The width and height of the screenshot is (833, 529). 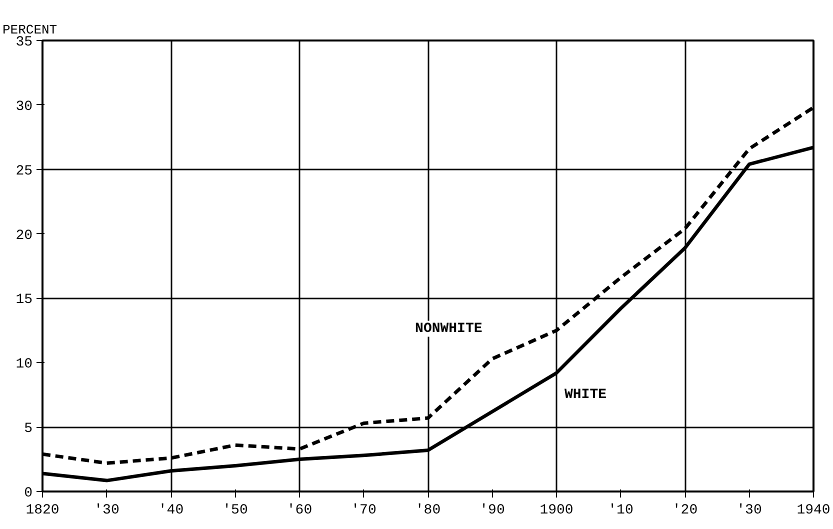 I want to click on y-tick-label: 35, so click(x=24, y=42).